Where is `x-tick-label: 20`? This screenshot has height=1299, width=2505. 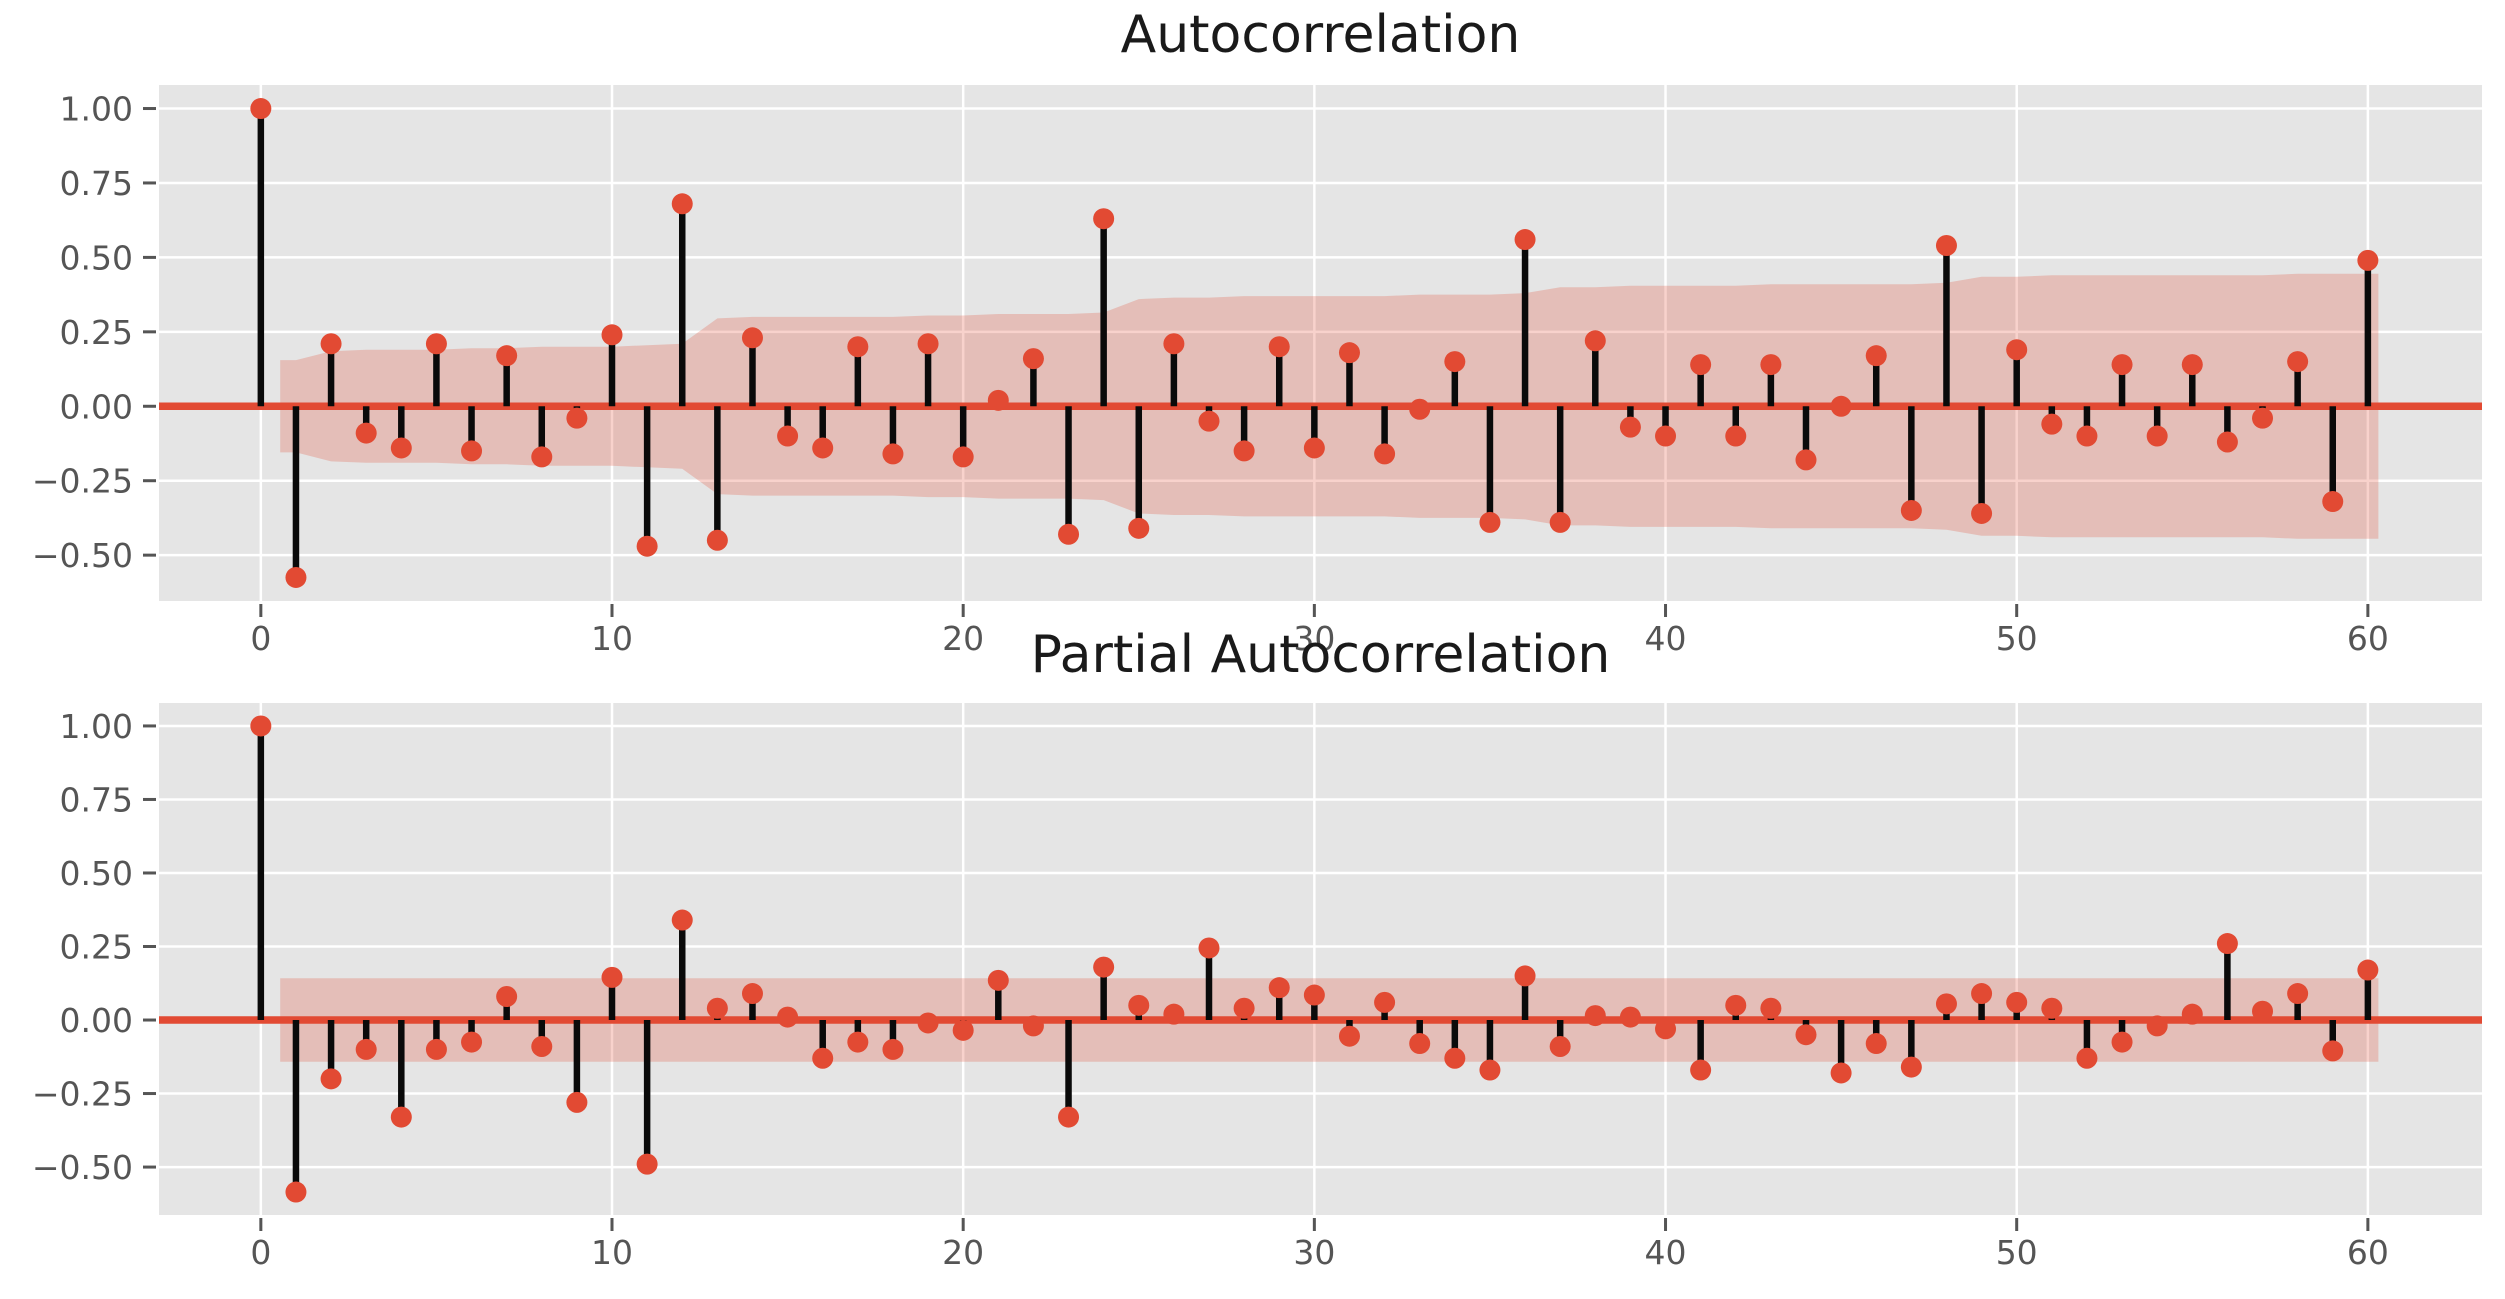 x-tick-label: 20 is located at coordinates (963, 638).